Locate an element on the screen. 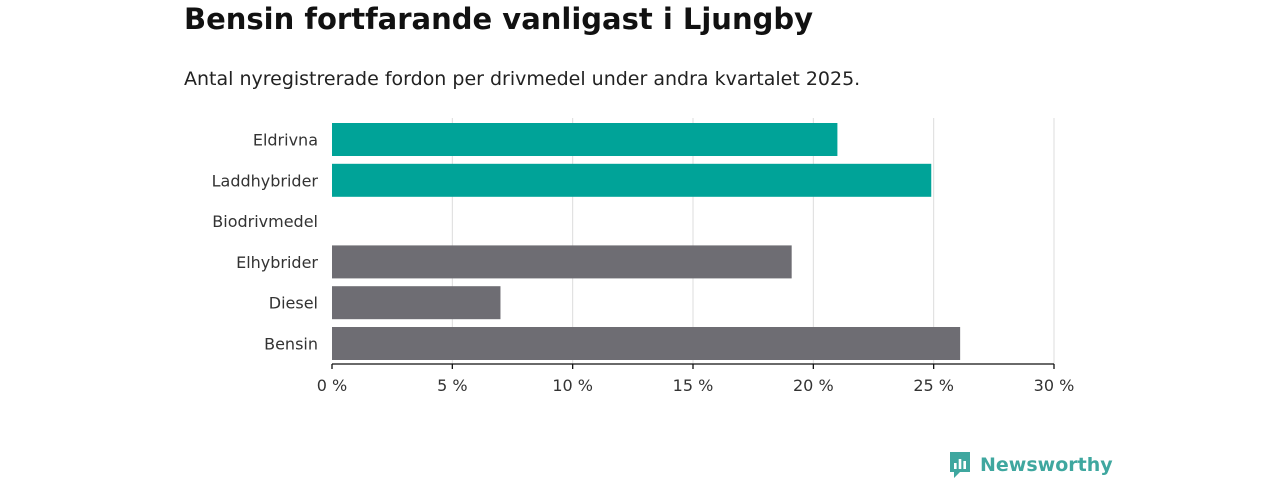  bar-bensin is located at coordinates (646, 343).